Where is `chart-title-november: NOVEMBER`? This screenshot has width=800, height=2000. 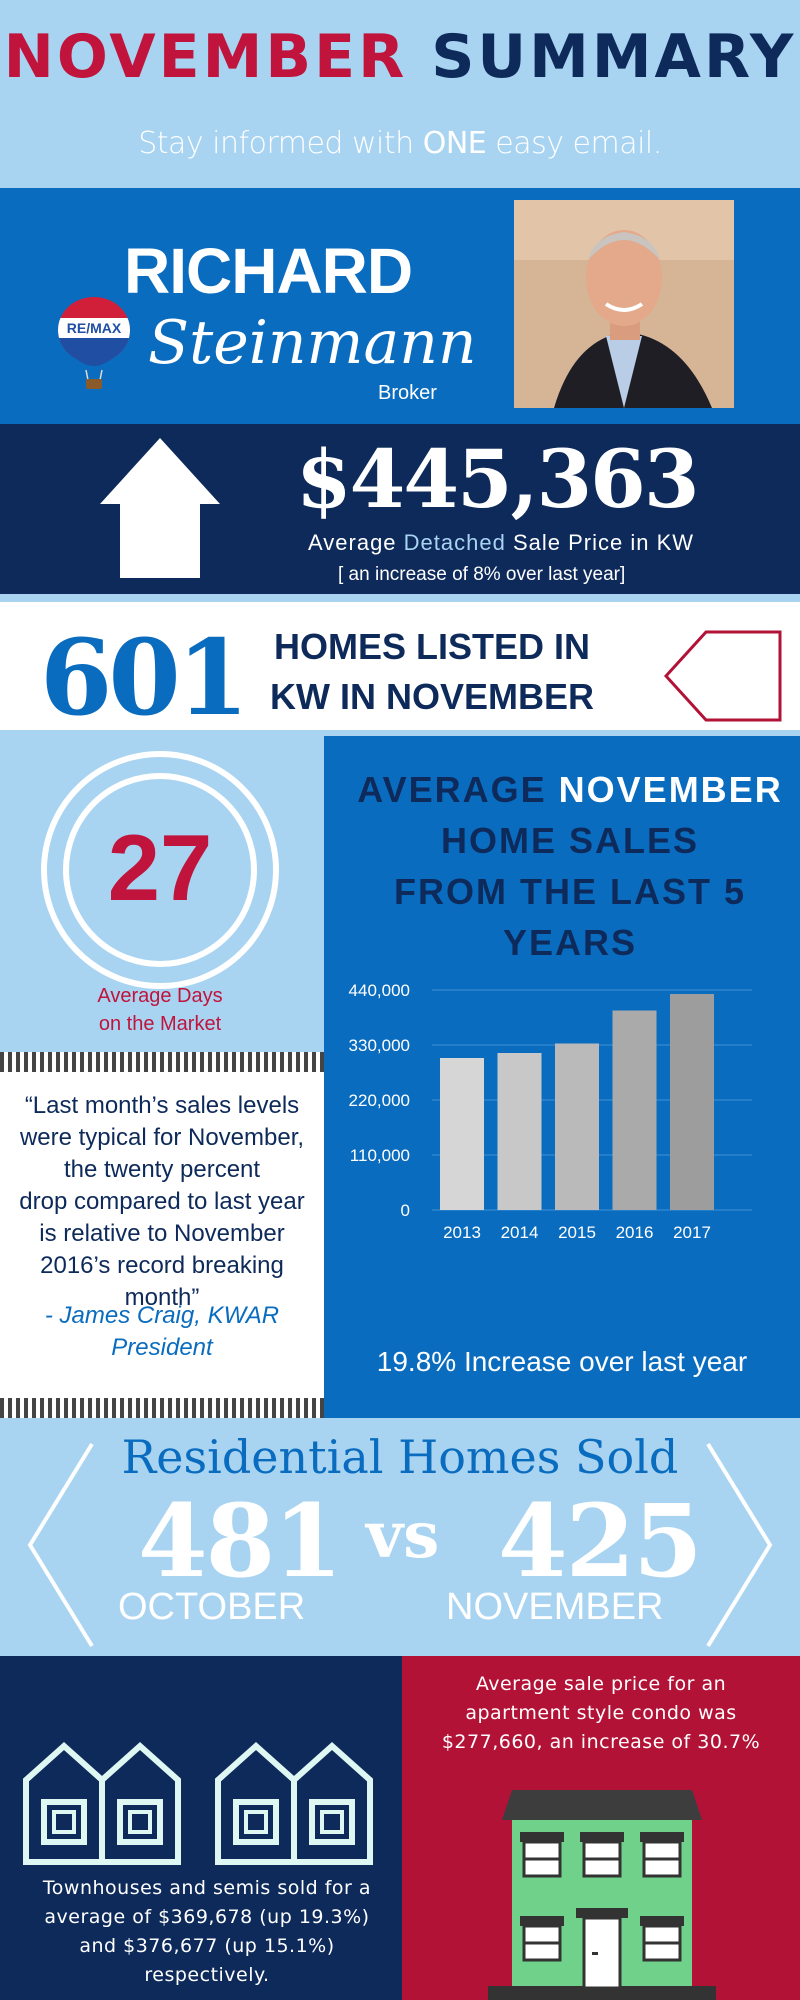
chart-title-november: NOVEMBER is located at coordinates (670, 789).